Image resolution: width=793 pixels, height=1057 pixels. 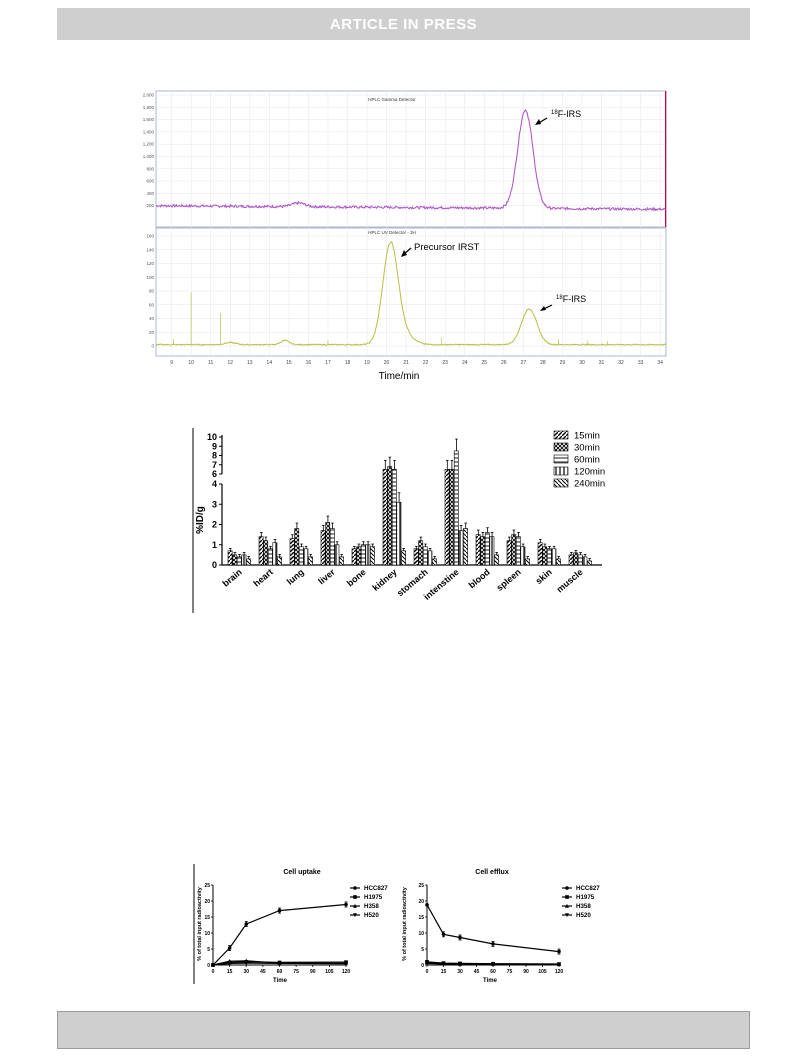 What do you see at coordinates (367, 363) in the screenshot?
I see `hplc-xtick: 19` at bounding box center [367, 363].